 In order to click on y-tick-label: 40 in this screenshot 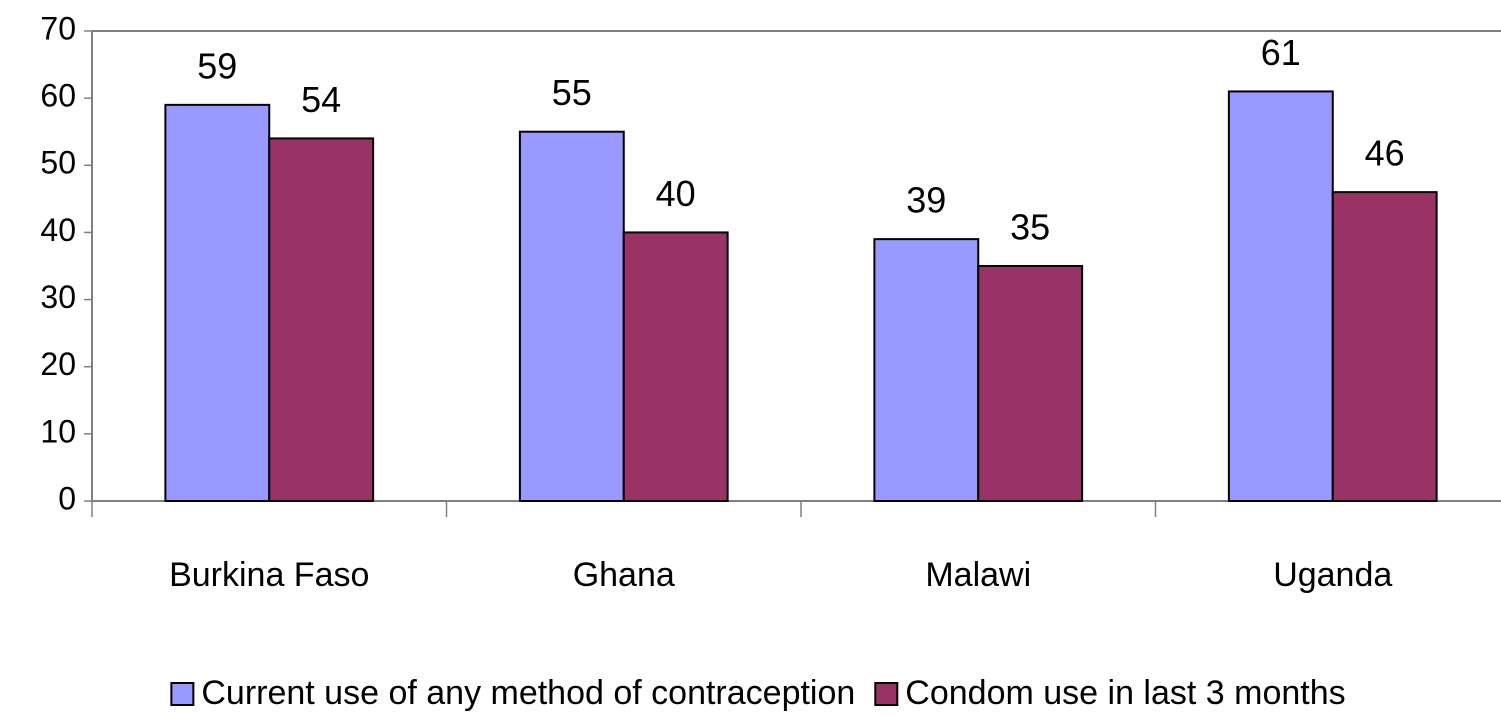, I will do `click(58, 230)`.